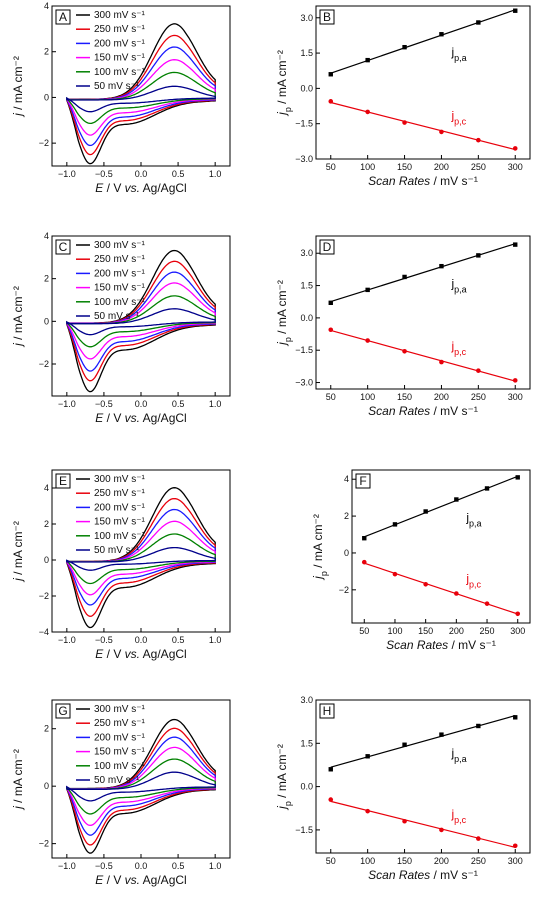 This screenshot has height=904, width=550. What do you see at coordinates (423, 824) in the screenshot?
I see `fit-line-cathodic-H` at bounding box center [423, 824].